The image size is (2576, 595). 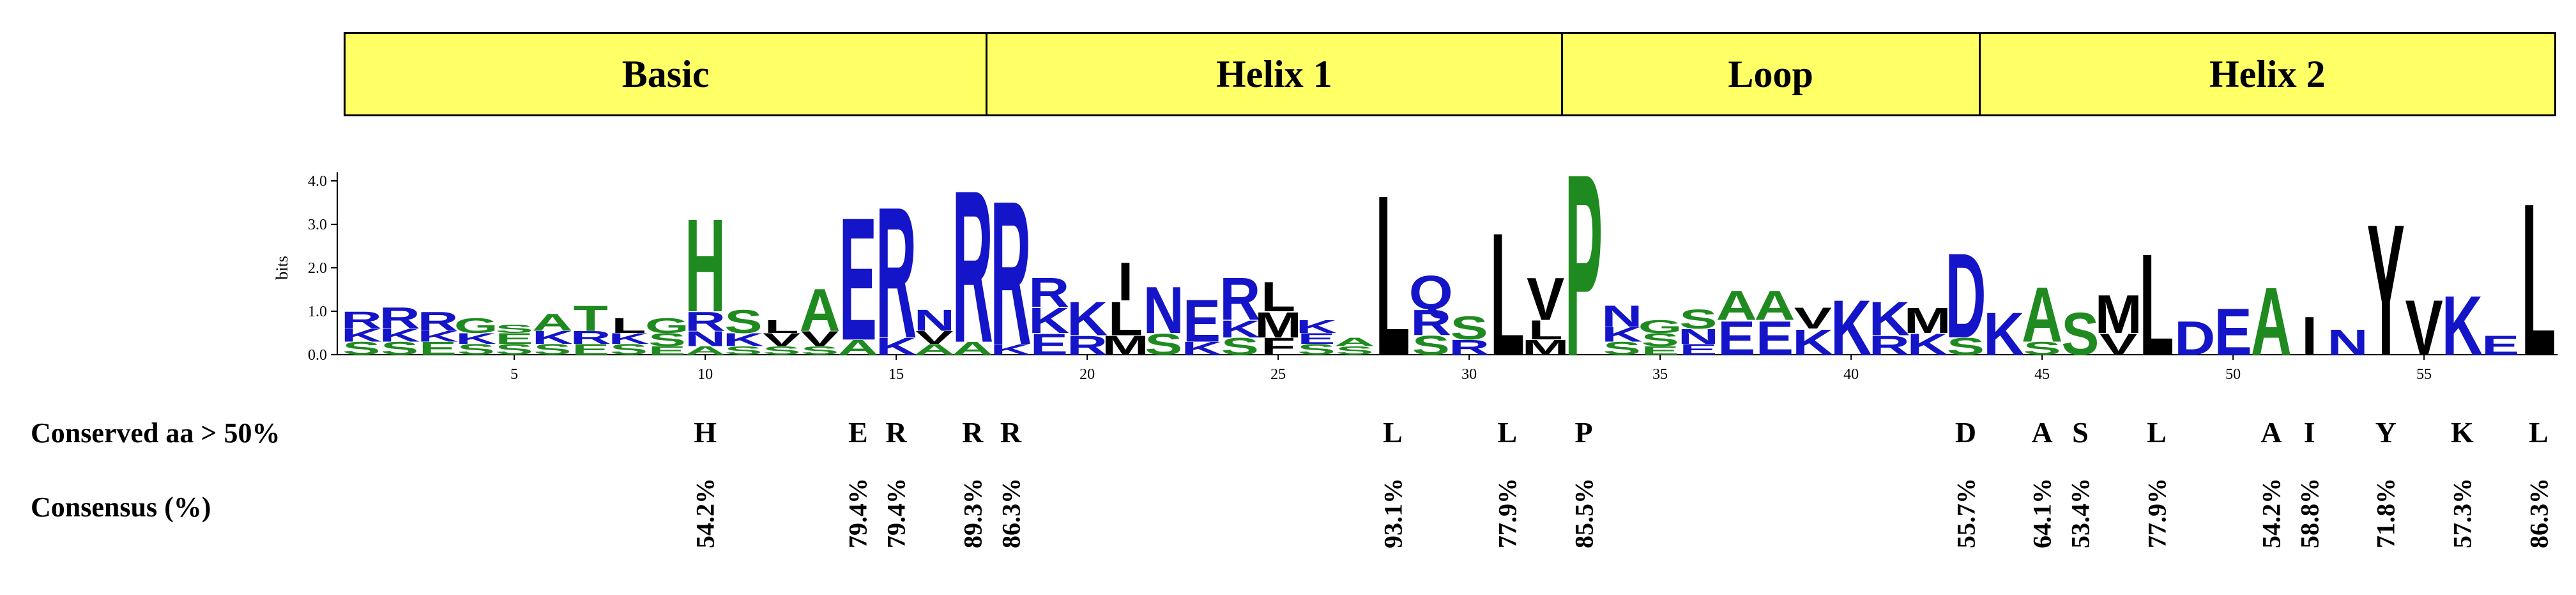 What do you see at coordinates (317, 355) in the screenshot?
I see `y-tick-label: 0.0` at bounding box center [317, 355].